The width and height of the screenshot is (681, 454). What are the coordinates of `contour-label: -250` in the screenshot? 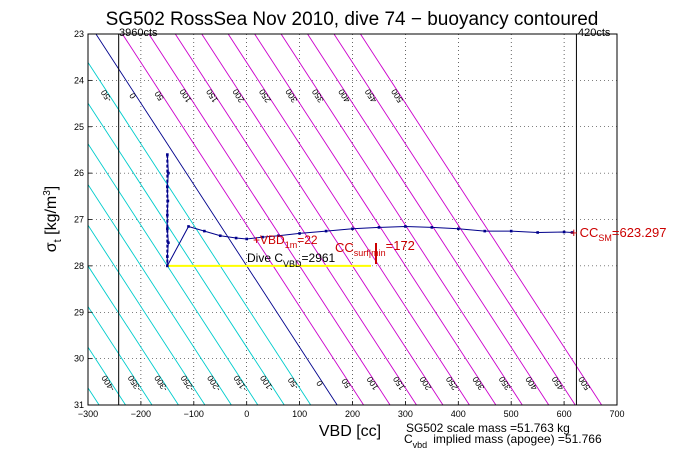 It's located at (187, 383).